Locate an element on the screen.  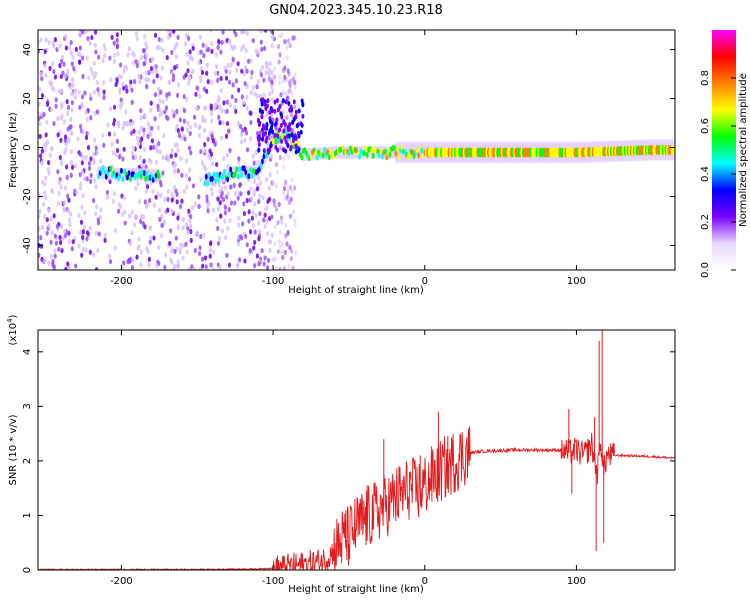
snr-y-axis-label: SNR (10 * v/v) is located at coordinates (13, 449).